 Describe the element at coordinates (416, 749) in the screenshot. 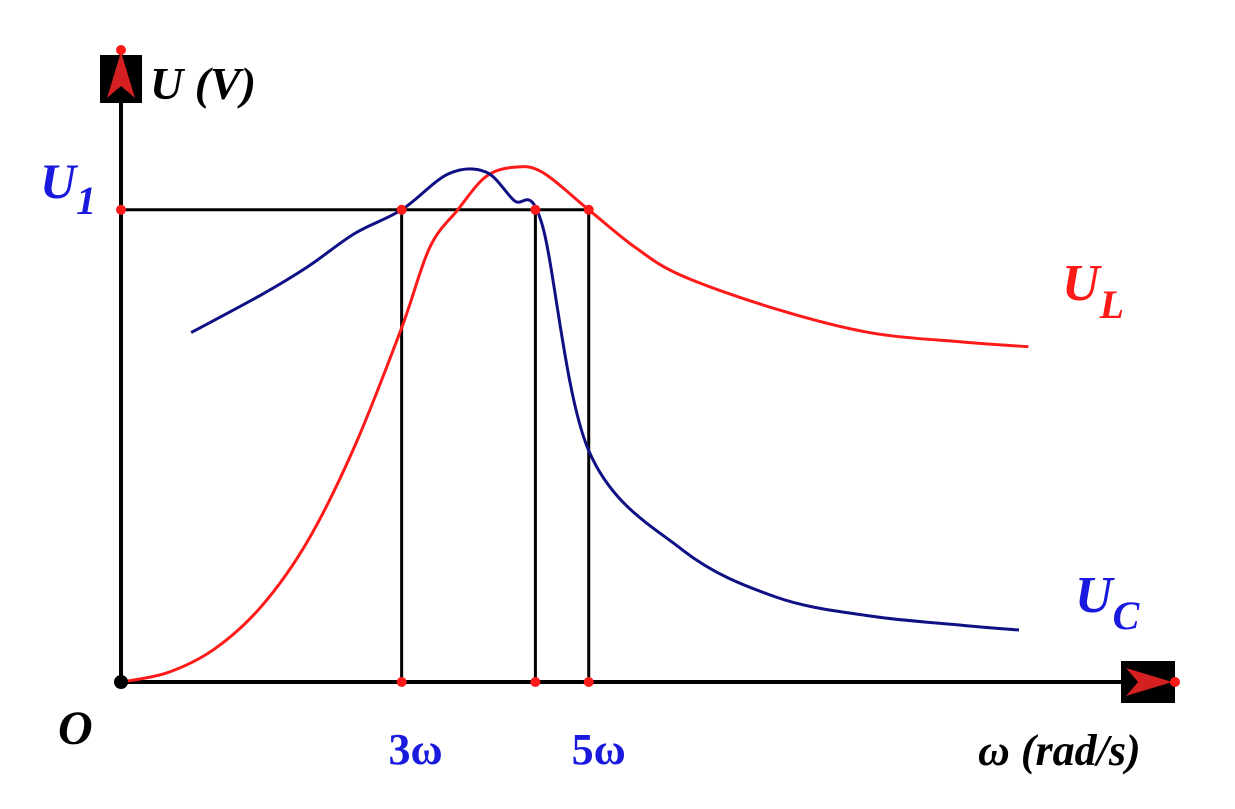

I see `x-tick-label: 3ω` at that location.